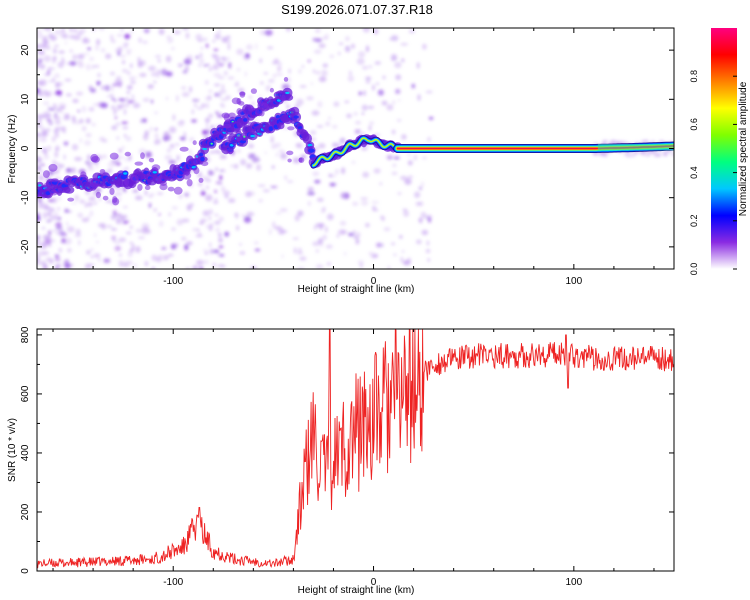 The height and width of the screenshot is (600, 750). I want to click on ridge-blob-outer, so click(307, 138).